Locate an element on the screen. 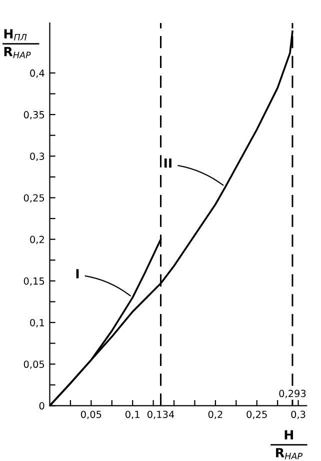  annotation: I is located at coordinates (77, 273).